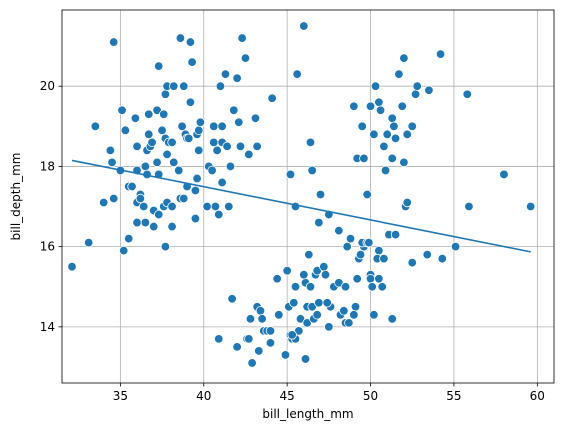 The image size is (563, 433). Describe the element at coordinates (47, 327) in the screenshot. I see `y-tick-label: 14` at that location.